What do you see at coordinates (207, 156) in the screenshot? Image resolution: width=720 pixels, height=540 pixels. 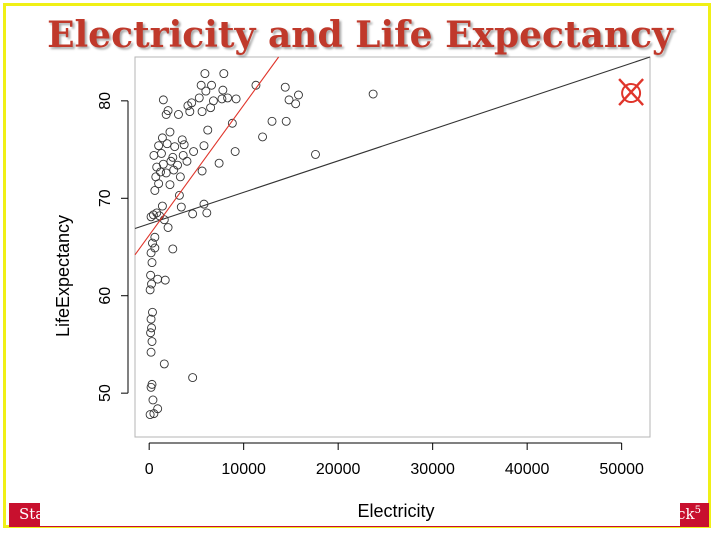 I see `fit-red-line` at bounding box center [207, 156].